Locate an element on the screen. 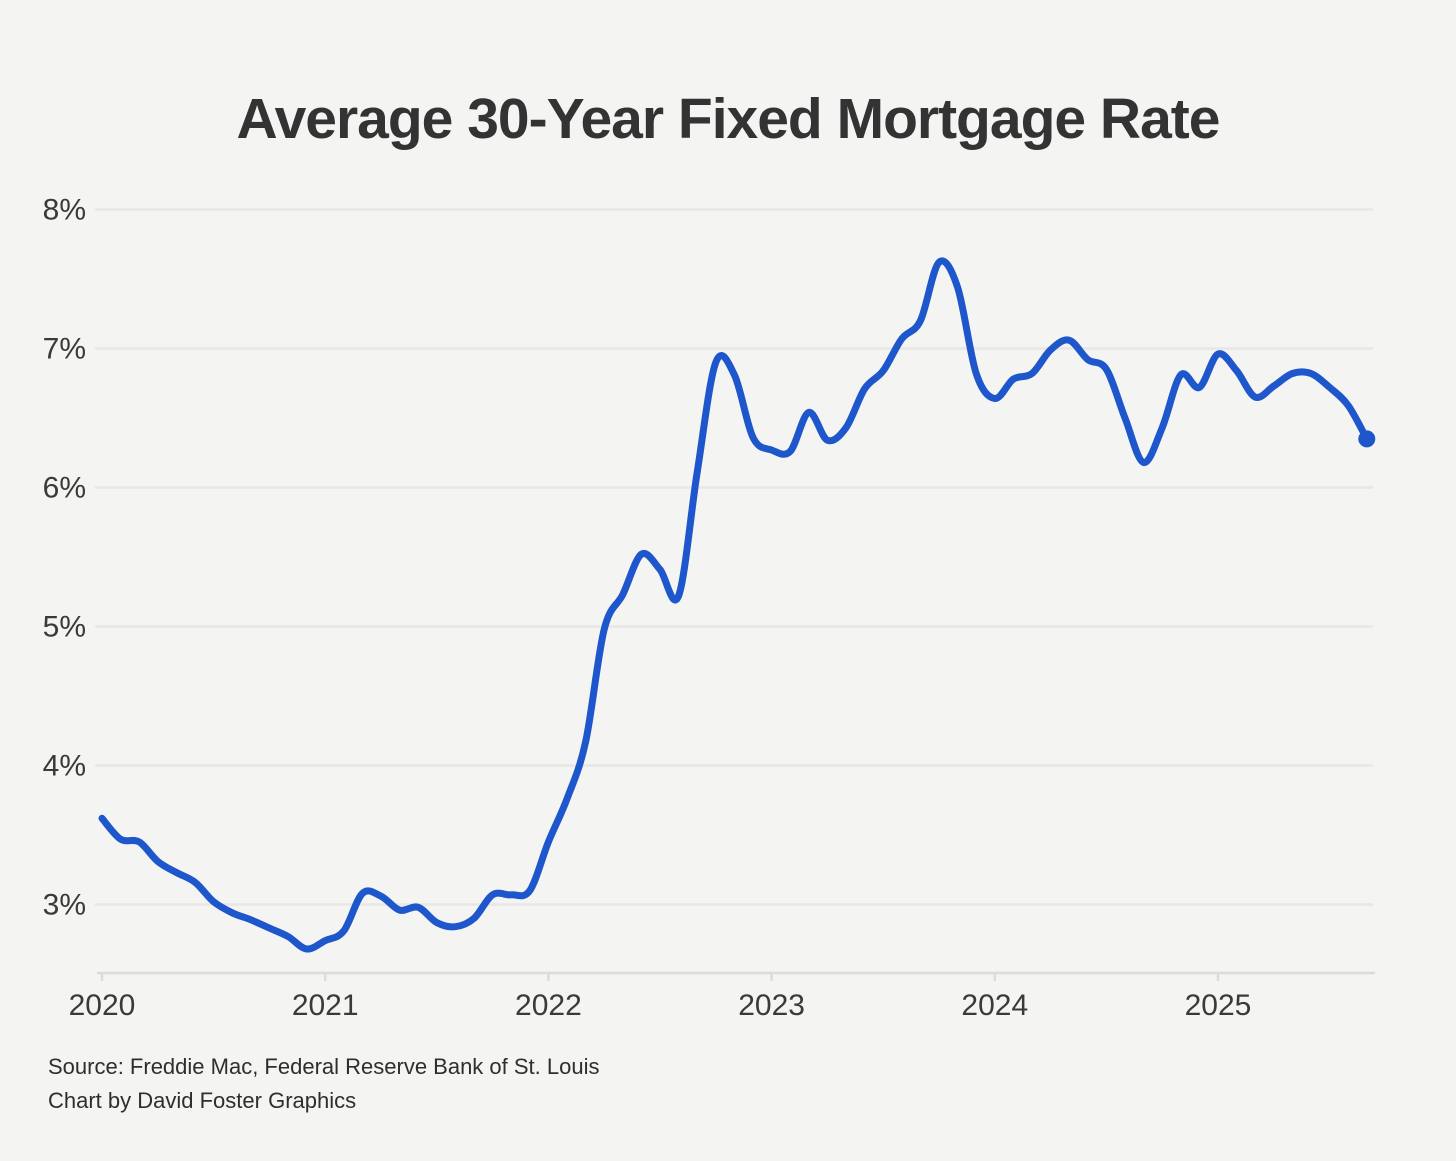  y-tick-label: 6% is located at coordinates (64, 488).